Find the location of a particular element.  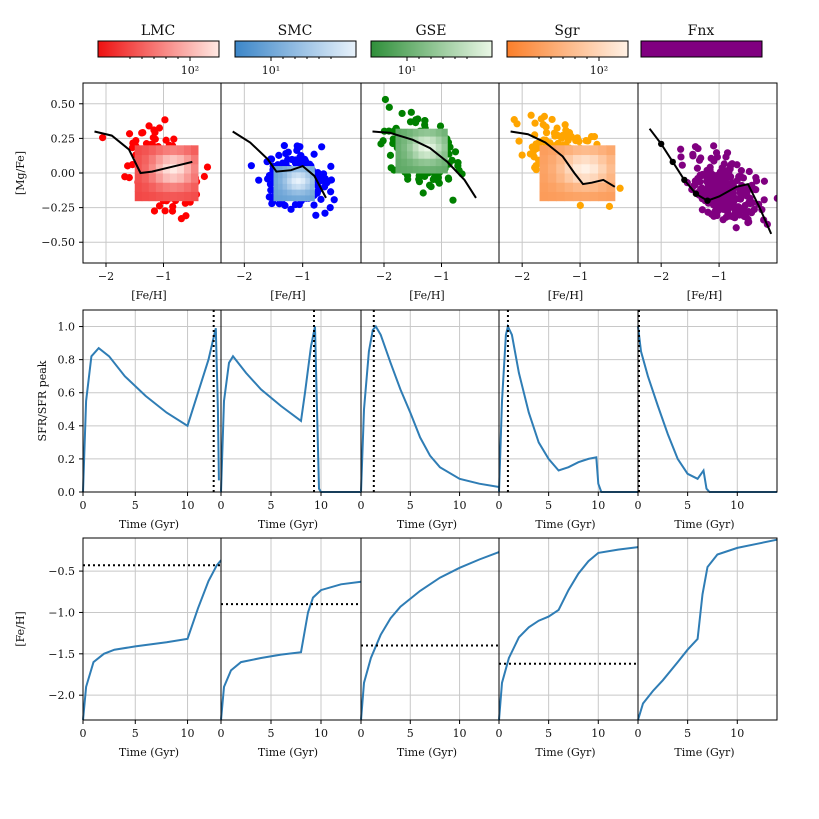

y-tick-label: −0.5 is located at coordinates (61, 571).